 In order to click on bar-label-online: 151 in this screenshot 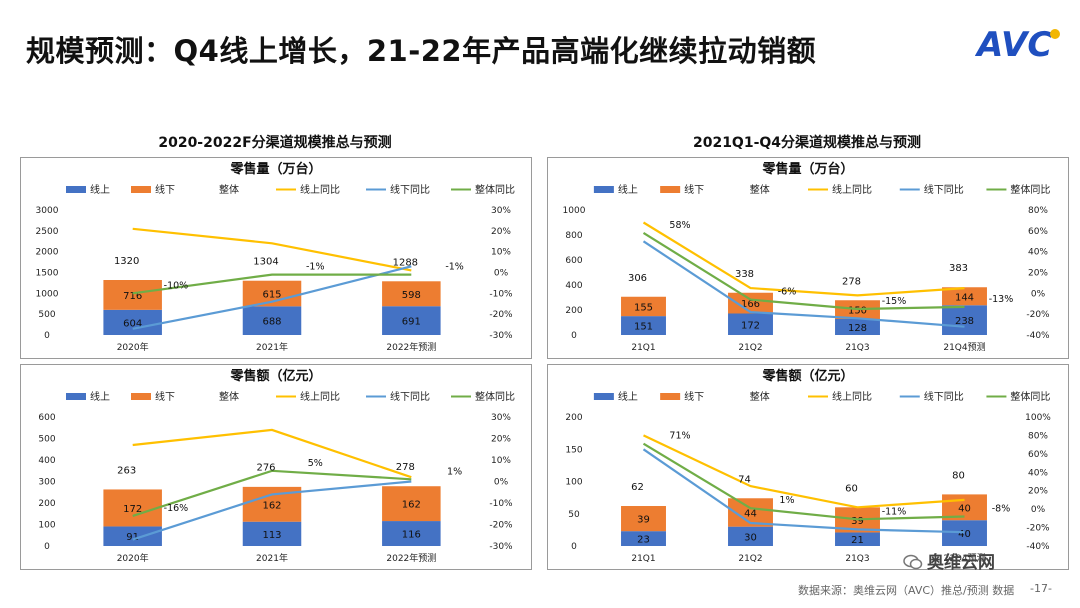, I will do `click(643, 327)`.